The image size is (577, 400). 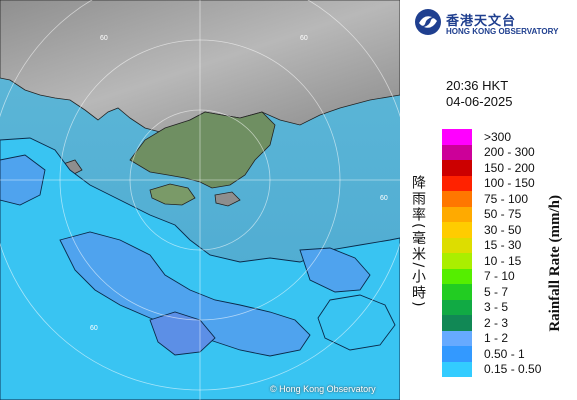 What do you see at coordinates (504, 353) in the screenshot?
I see `legend-range-label: 0.50 - 1` at bounding box center [504, 353].